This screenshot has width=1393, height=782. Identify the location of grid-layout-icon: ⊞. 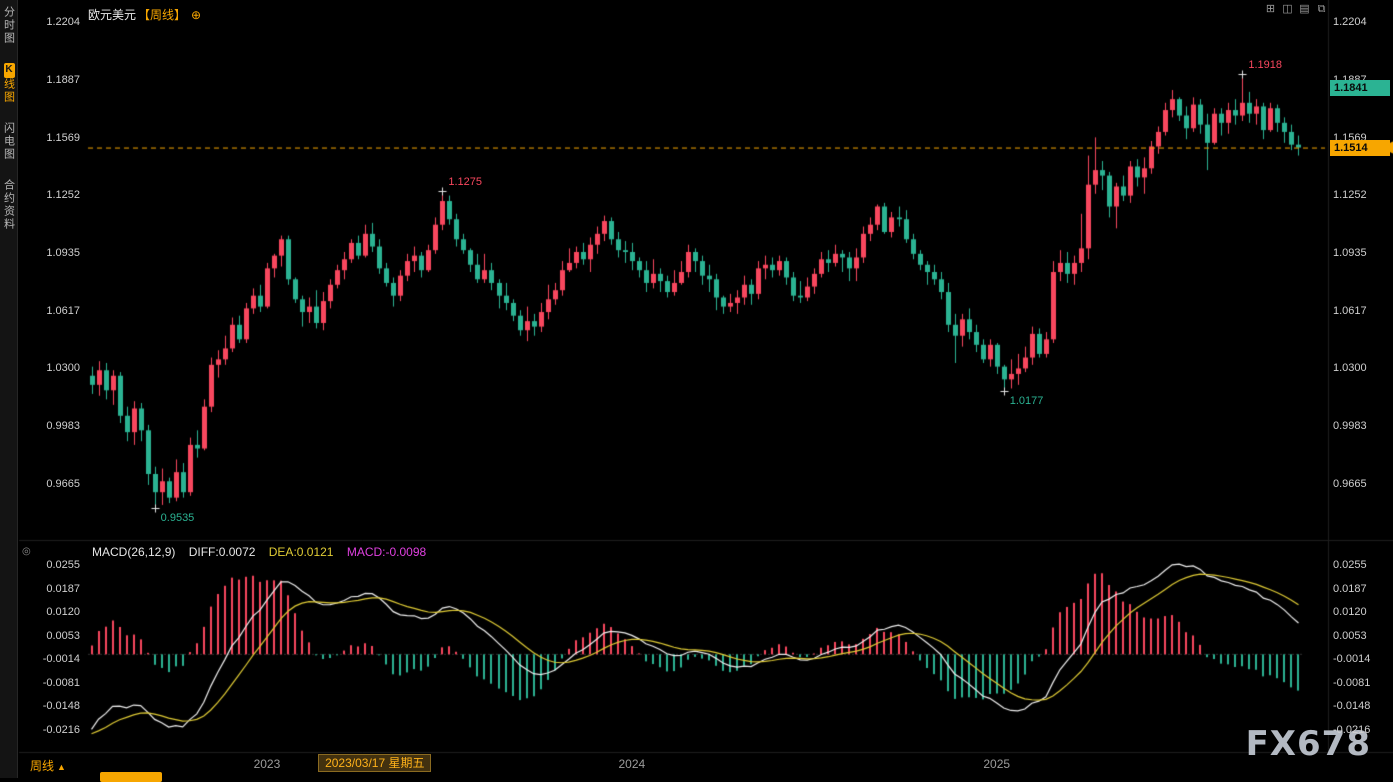
(1270, 9).